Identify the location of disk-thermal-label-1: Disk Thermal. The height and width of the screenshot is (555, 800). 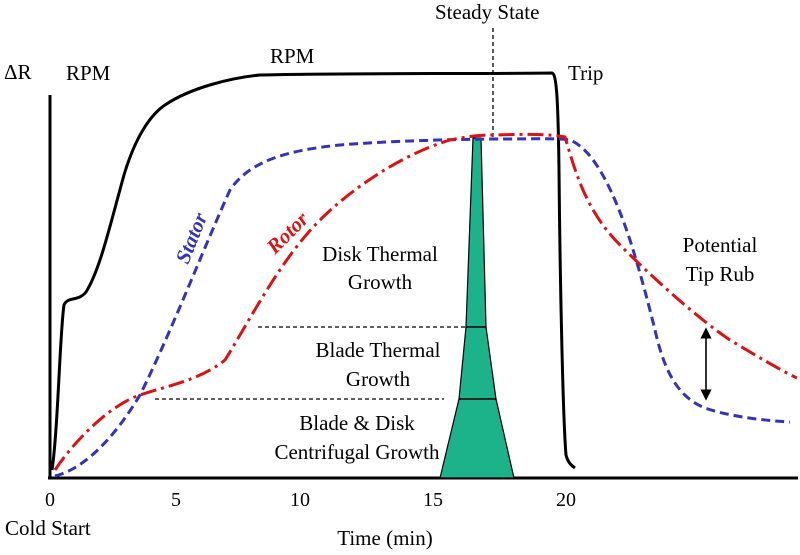
(380, 254).